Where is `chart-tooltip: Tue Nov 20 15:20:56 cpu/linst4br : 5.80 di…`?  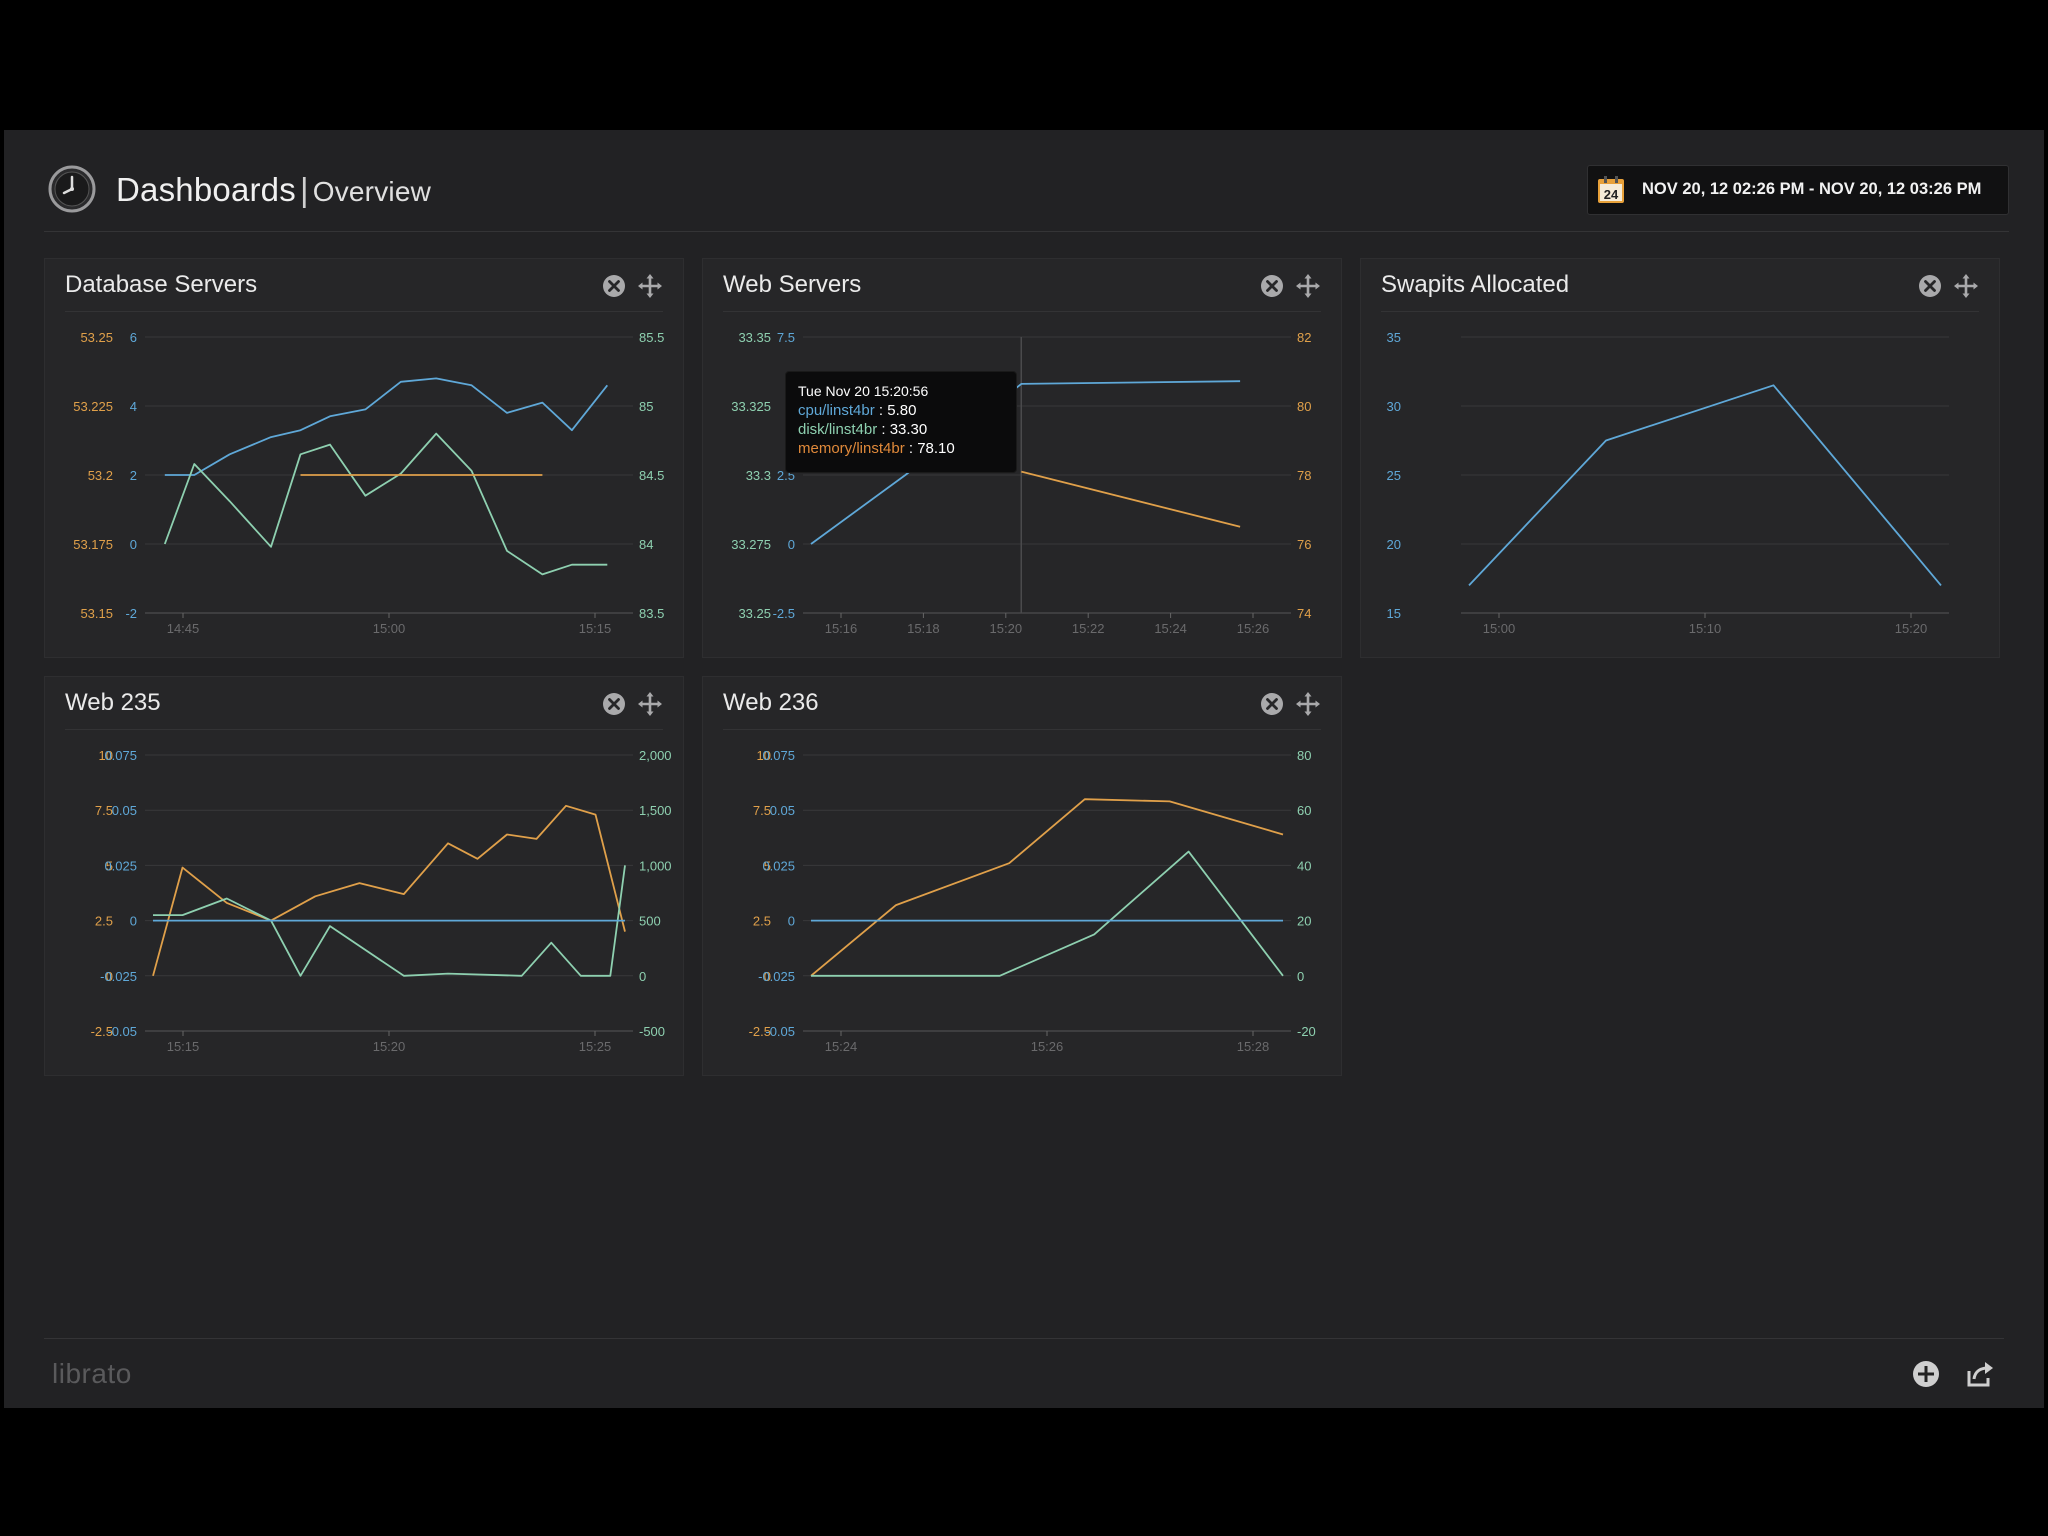
chart-tooltip: Tue Nov 20 15:20:56 cpu/linst4br : 5.80 di… is located at coordinates (901, 422).